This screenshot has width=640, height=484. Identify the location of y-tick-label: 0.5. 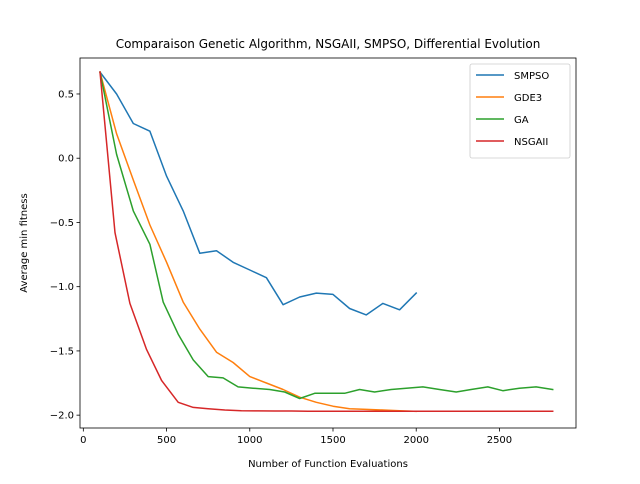
(66, 94).